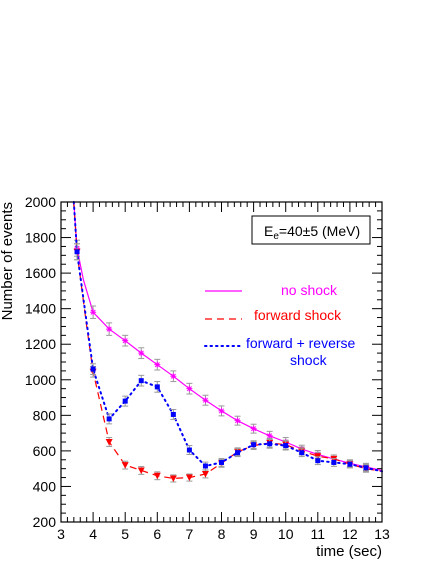 The height and width of the screenshot is (564, 436). What do you see at coordinates (254, 534) in the screenshot?
I see `x-tick-label: 9` at bounding box center [254, 534].